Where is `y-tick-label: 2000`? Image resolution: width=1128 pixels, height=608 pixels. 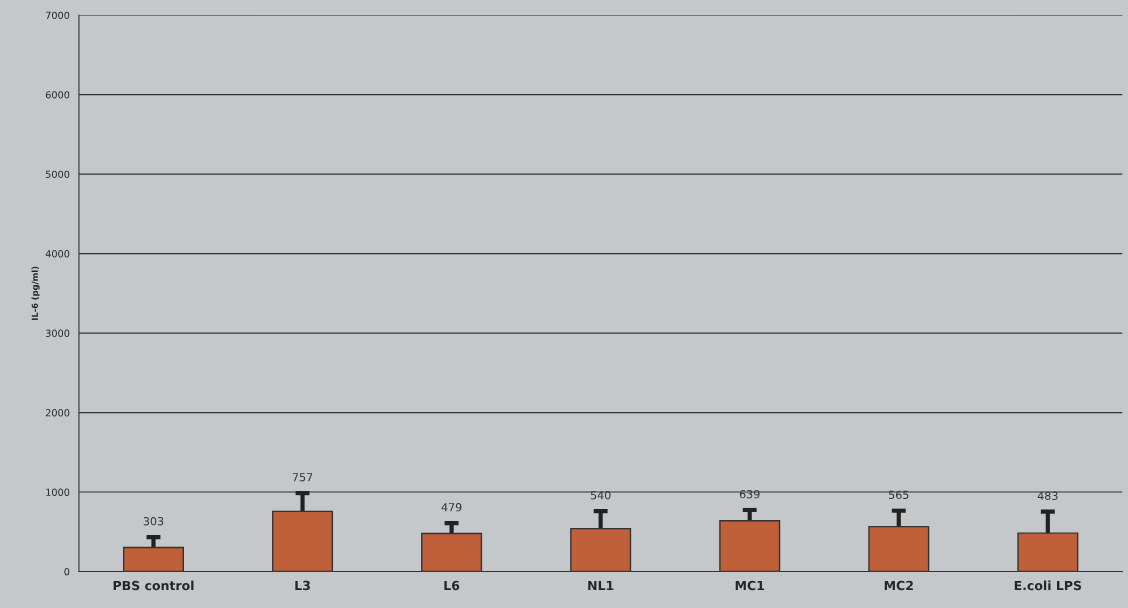 y-tick-label: 2000 is located at coordinates (57, 413).